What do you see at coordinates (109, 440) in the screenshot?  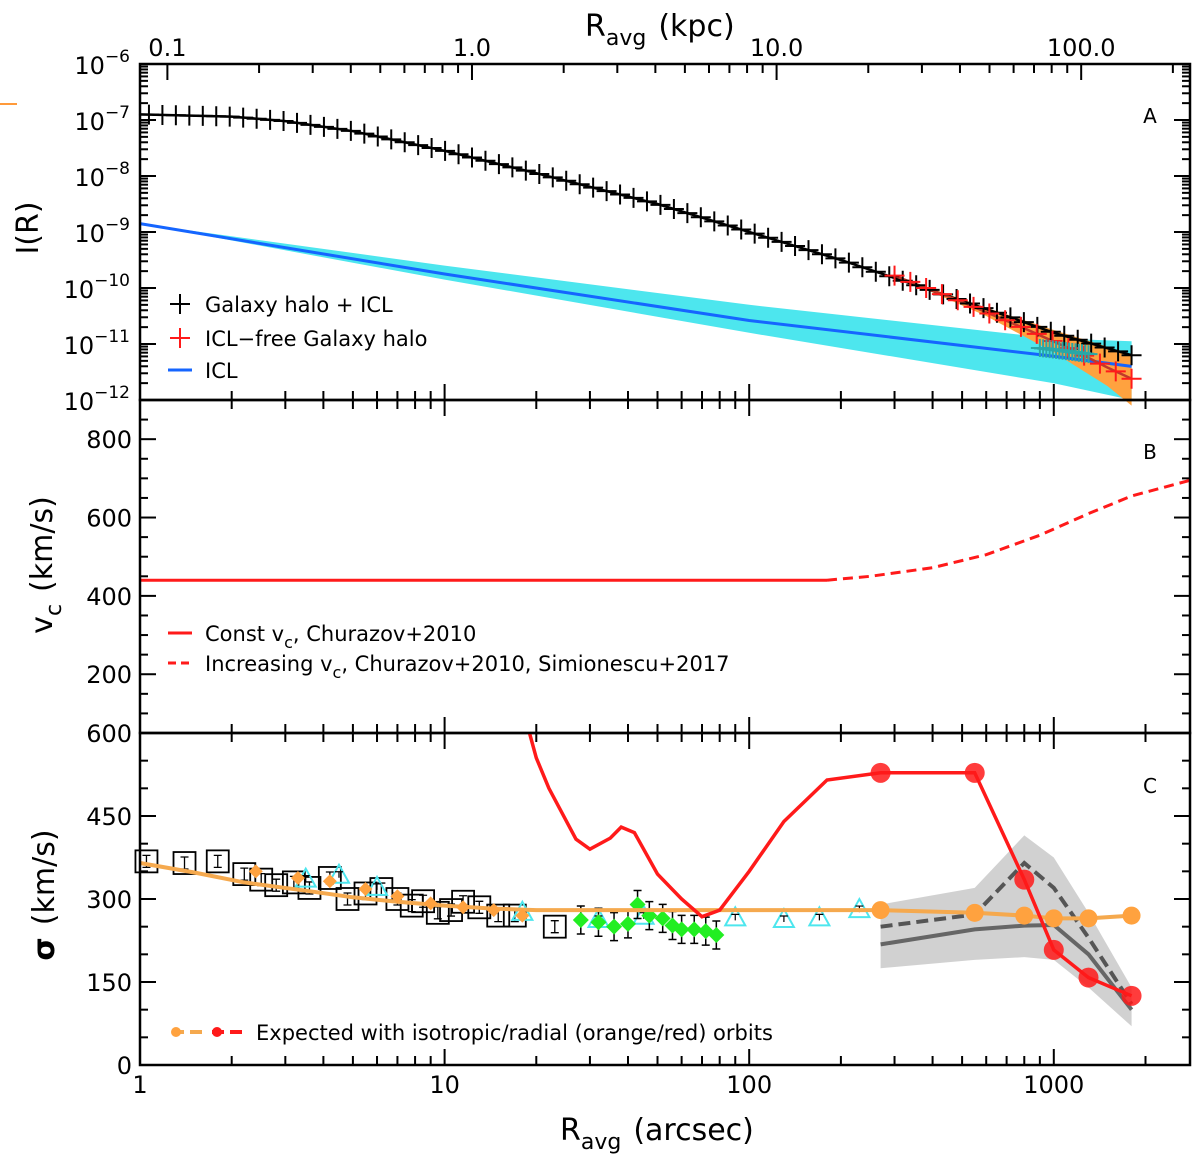 I see `y-tick-label: 800` at bounding box center [109, 440].